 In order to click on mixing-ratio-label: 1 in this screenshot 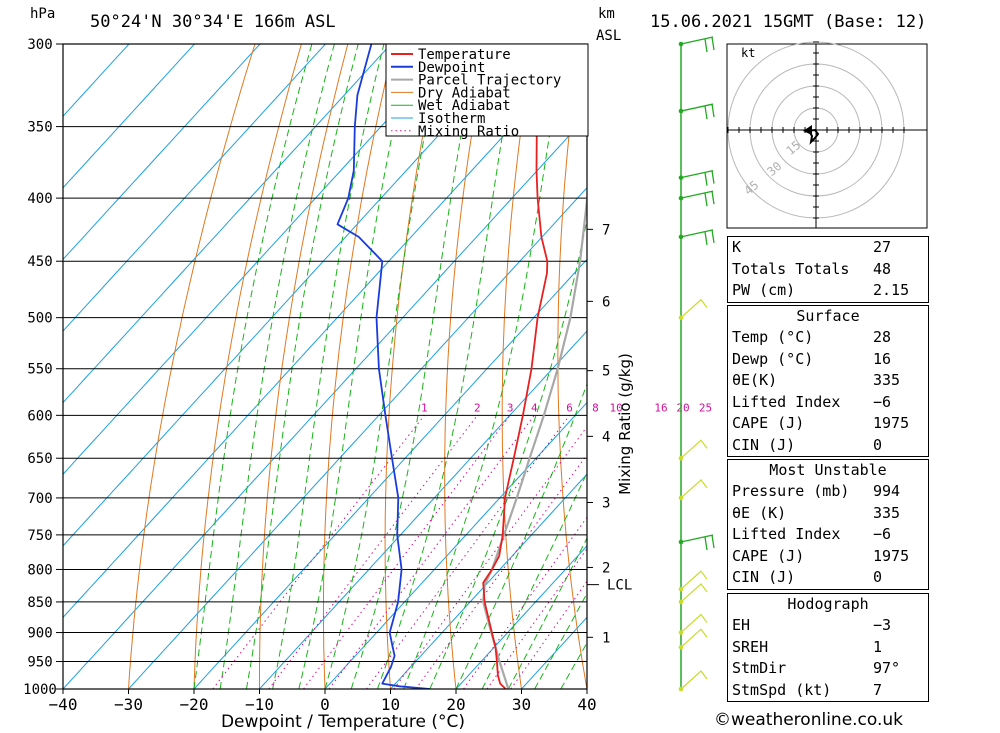, I will do `click(424, 407)`.